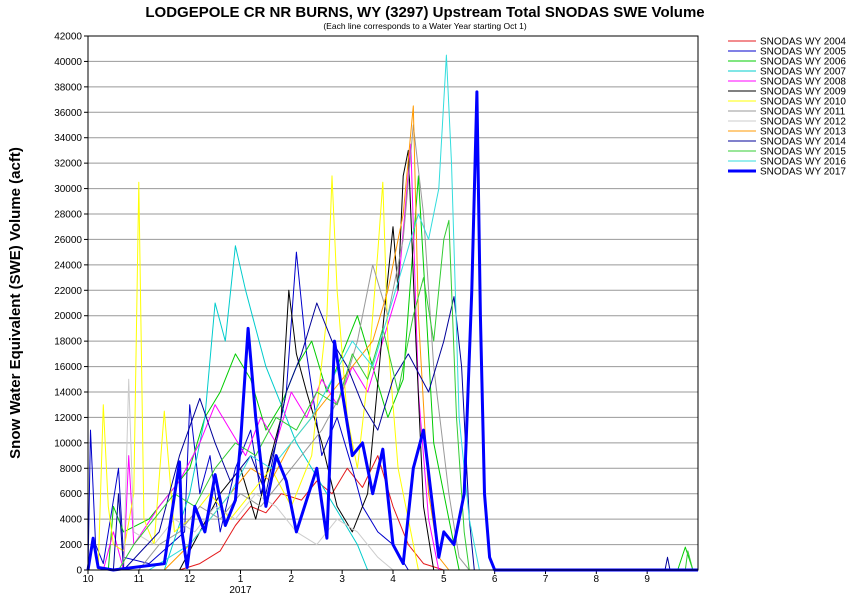 The image size is (850, 600). Describe the element at coordinates (803, 72) in the screenshot. I see `legend-label: SNODAS WY 2007` at that location.